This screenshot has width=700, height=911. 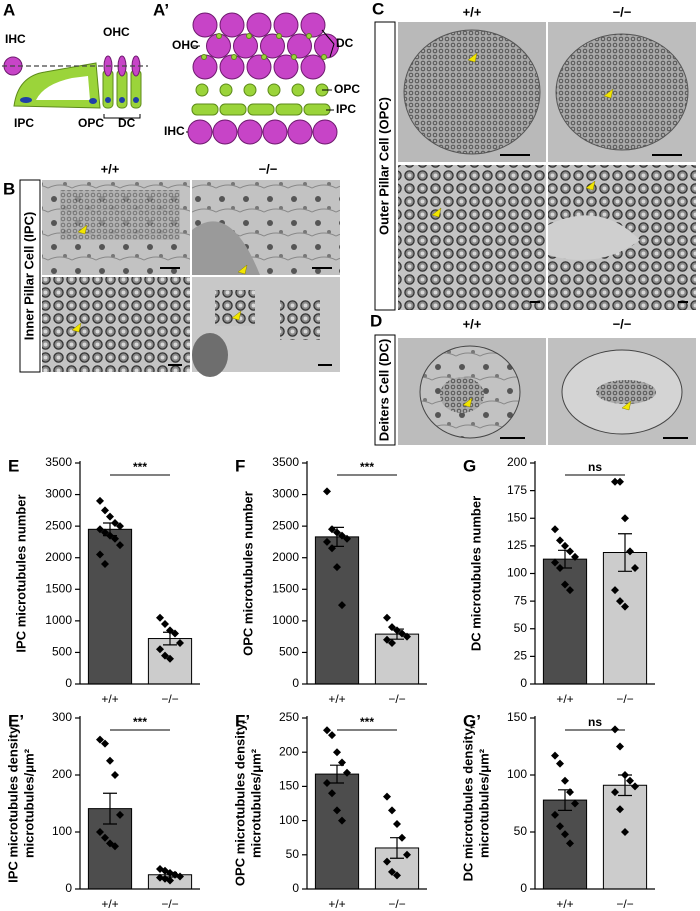 What do you see at coordinates (289, 820) in the screenshot?
I see `y-tick-label: 100` at bounding box center [289, 820].